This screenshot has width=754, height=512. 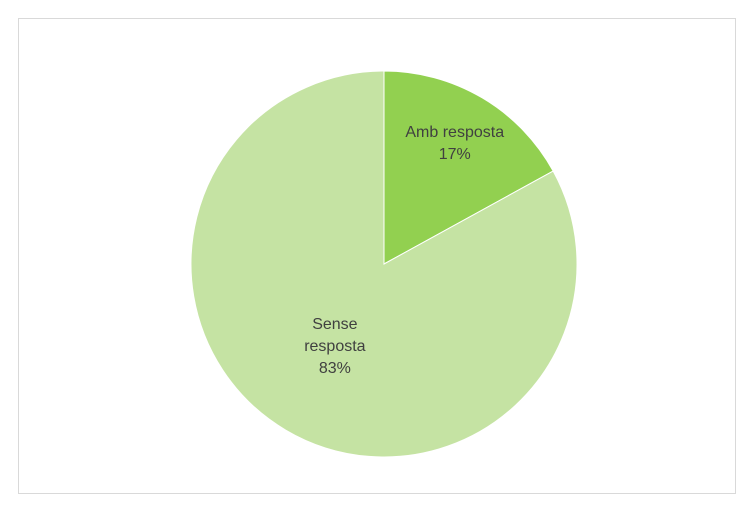 What do you see at coordinates (334, 369) in the screenshot?
I see `value-label: 83%` at bounding box center [334, 369].